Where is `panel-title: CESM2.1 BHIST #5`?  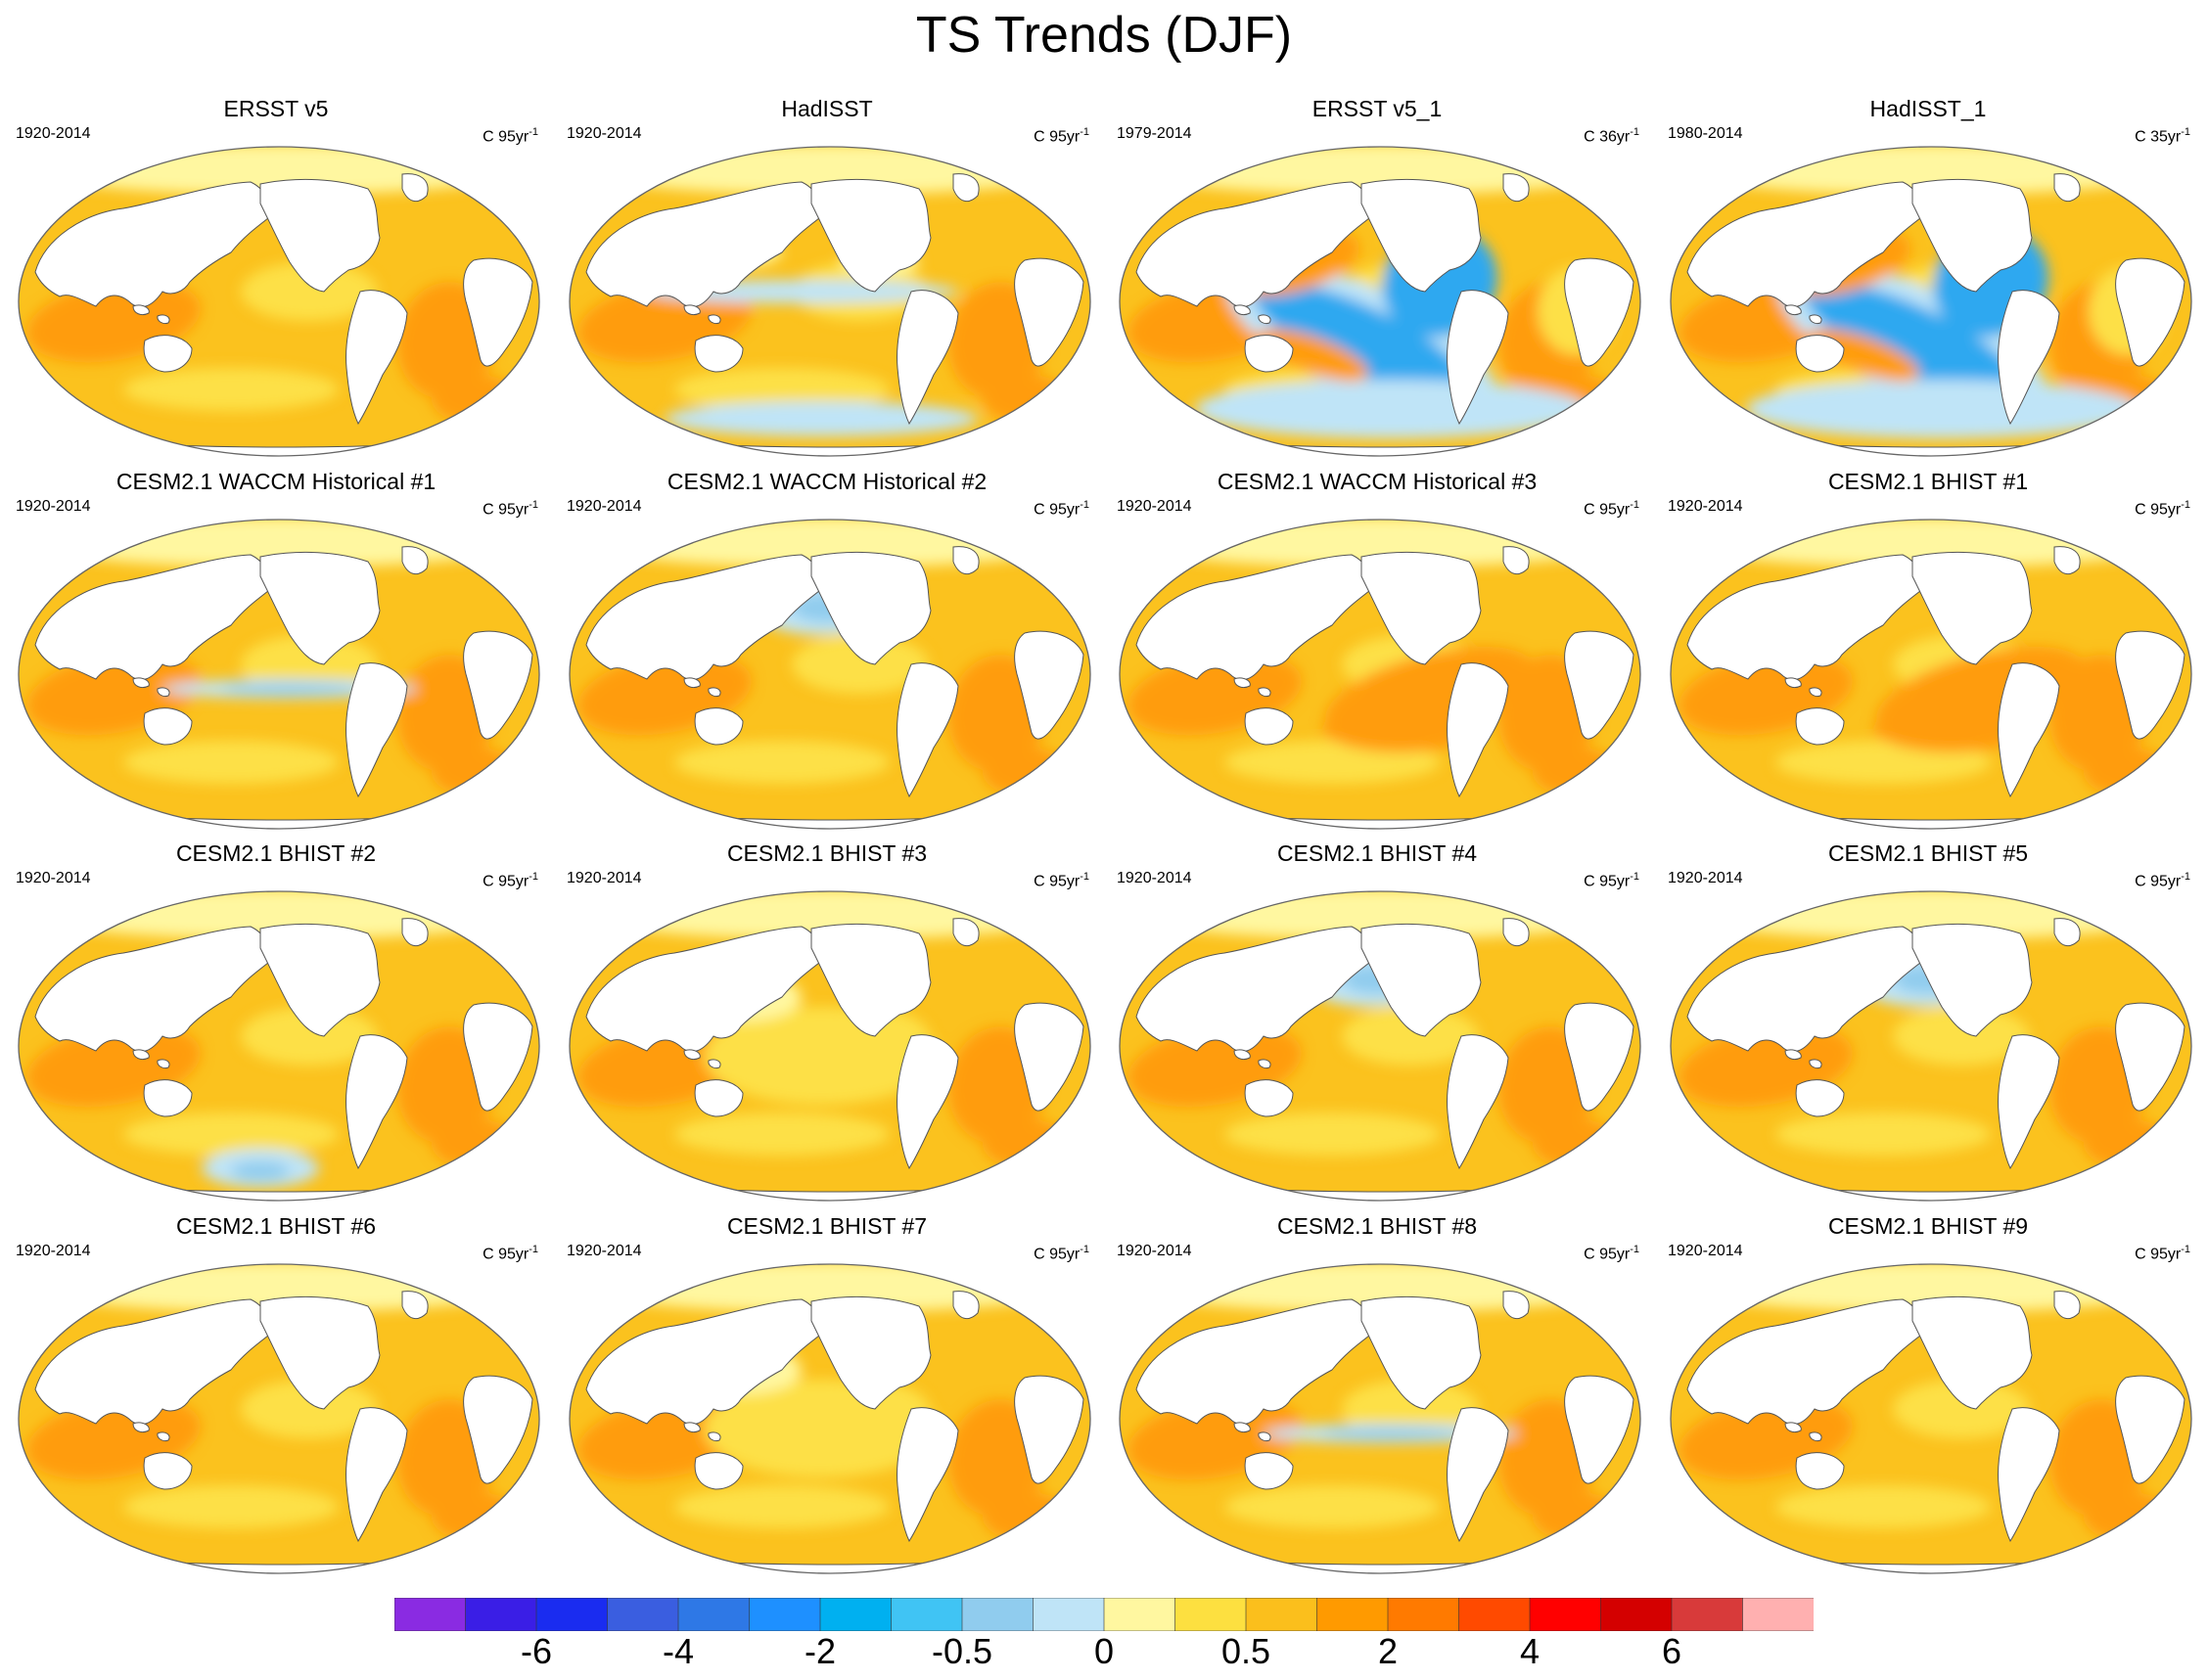
panel-title: CESM2.1 BHIST #5 is located at coordinates (1928, 853).